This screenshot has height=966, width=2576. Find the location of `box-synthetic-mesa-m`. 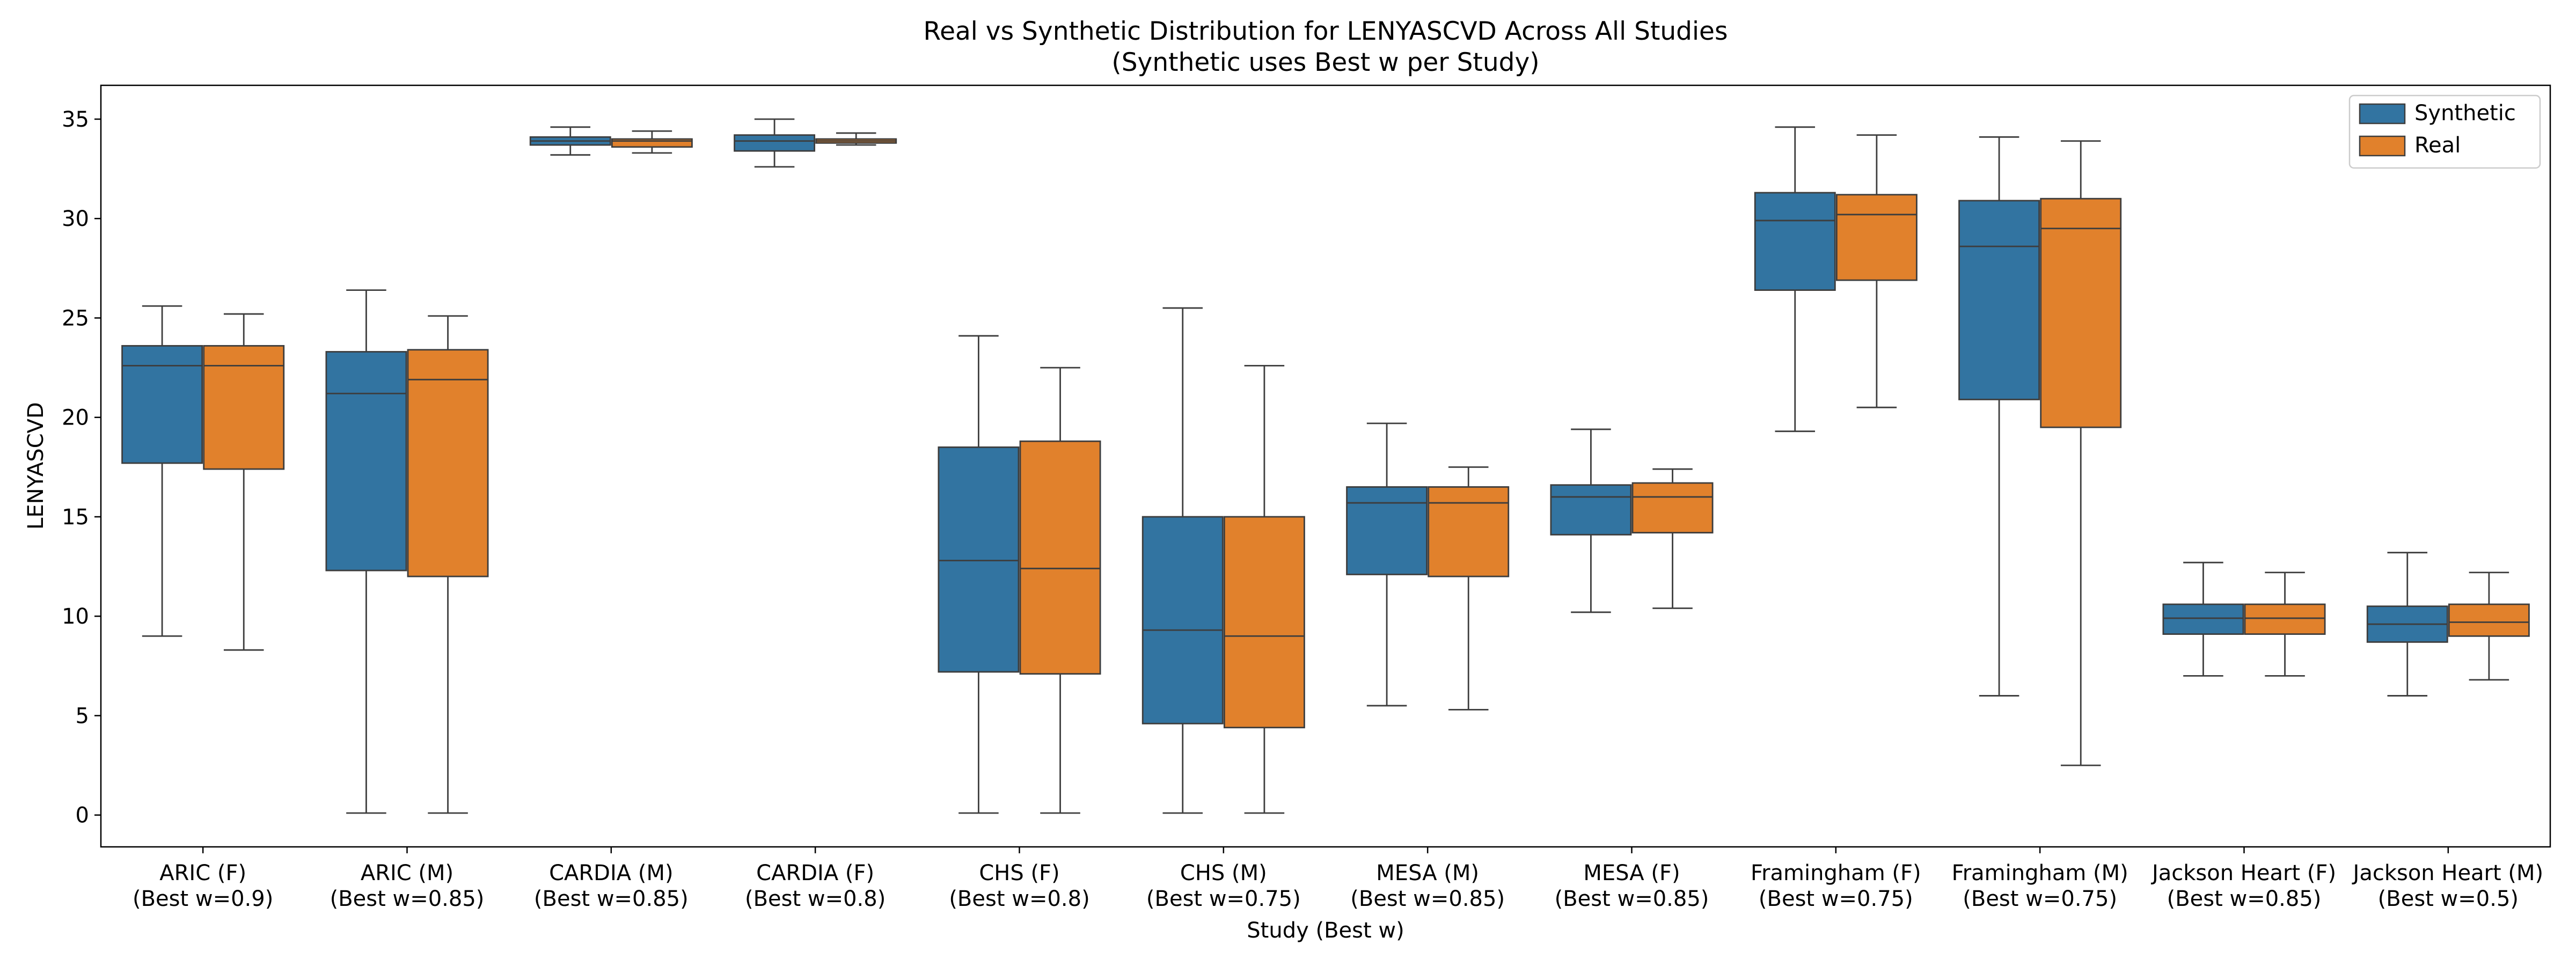

box-synthetic-mesa-m is located at coordinates (1387, 564).